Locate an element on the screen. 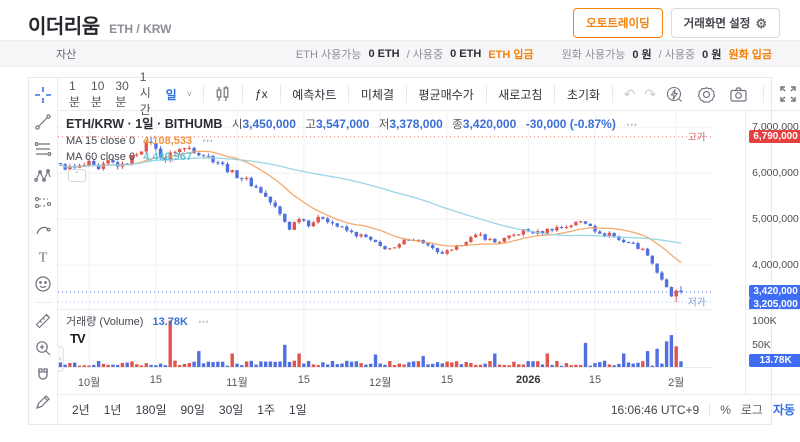 This screenshot has height=442, width=800. text-icon: T is located at coordinates (43, 257).